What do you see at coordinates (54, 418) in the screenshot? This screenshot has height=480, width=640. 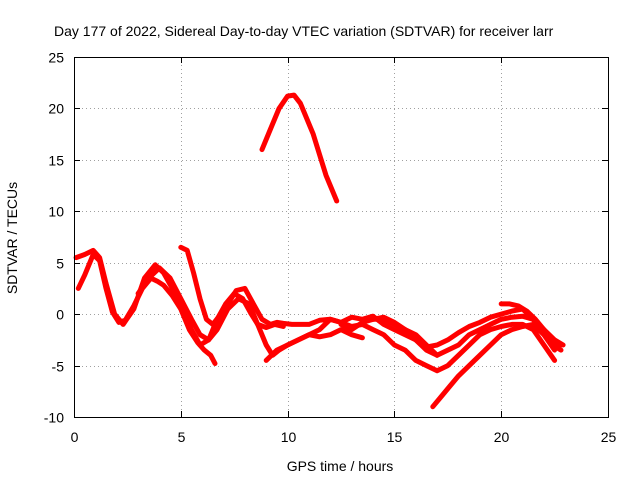 I see `y-tick-label: -10` at bounding box center [54, 418].